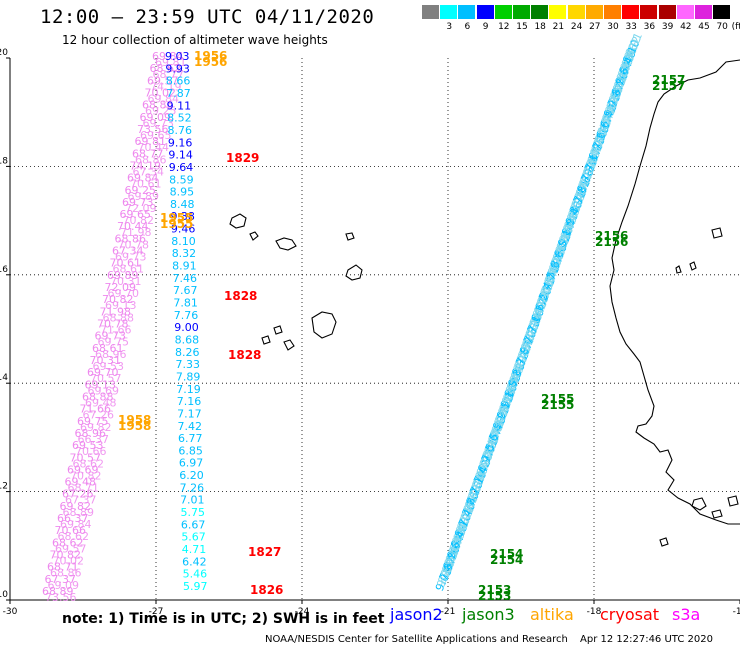 Image resolution: width=740 pixels, height=650 pixels. What do you see at coordinates (576, 27) in the screenshot?
I see `legend-label: 24` at bounding box center [576, 27].